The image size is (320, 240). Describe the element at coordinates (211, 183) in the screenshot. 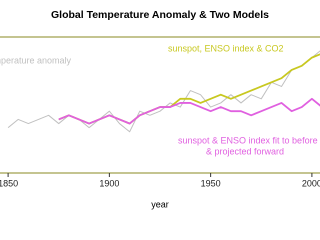

I see `x-tick-label: 1950` at that location.